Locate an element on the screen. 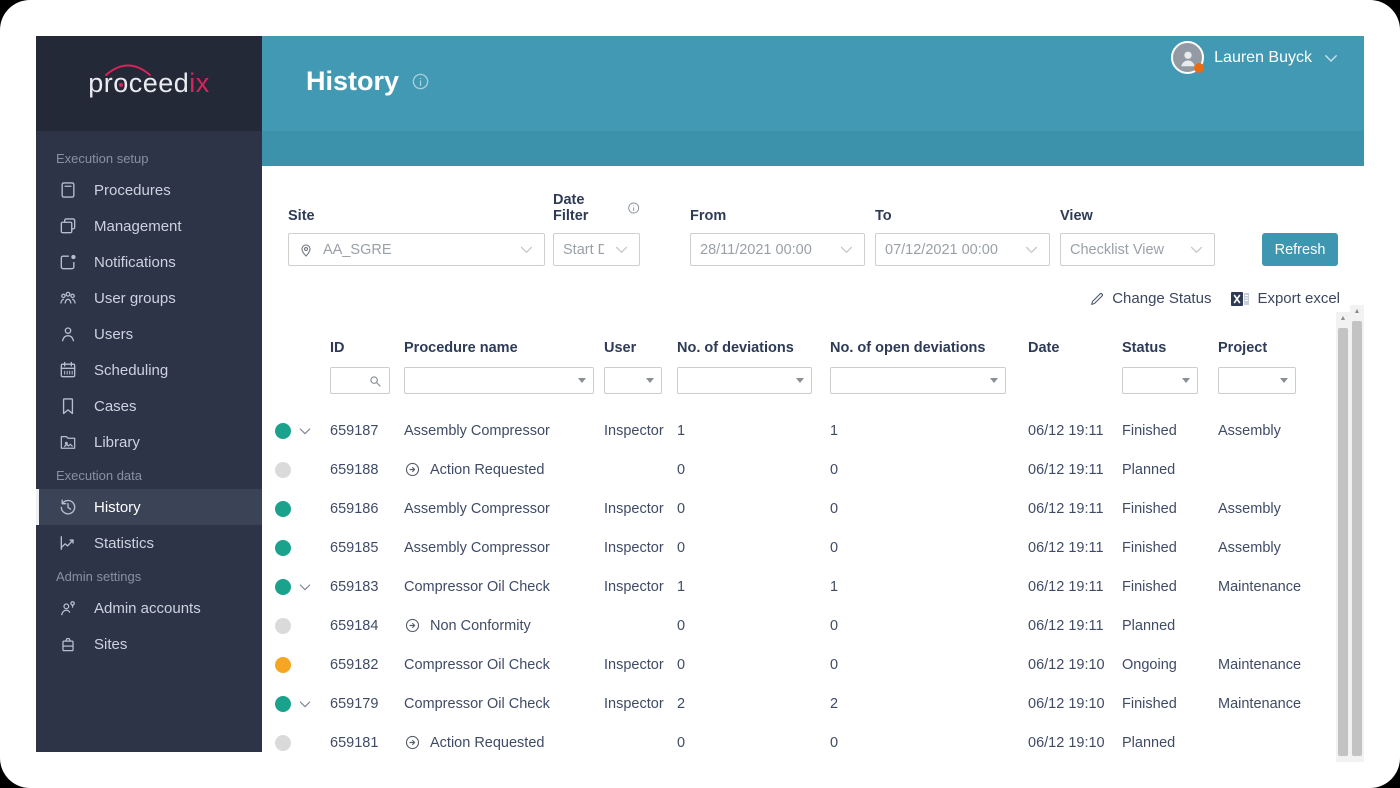 The image size is (1400, 788). sidebar-item-history: History is located at coordinates (149, 507).